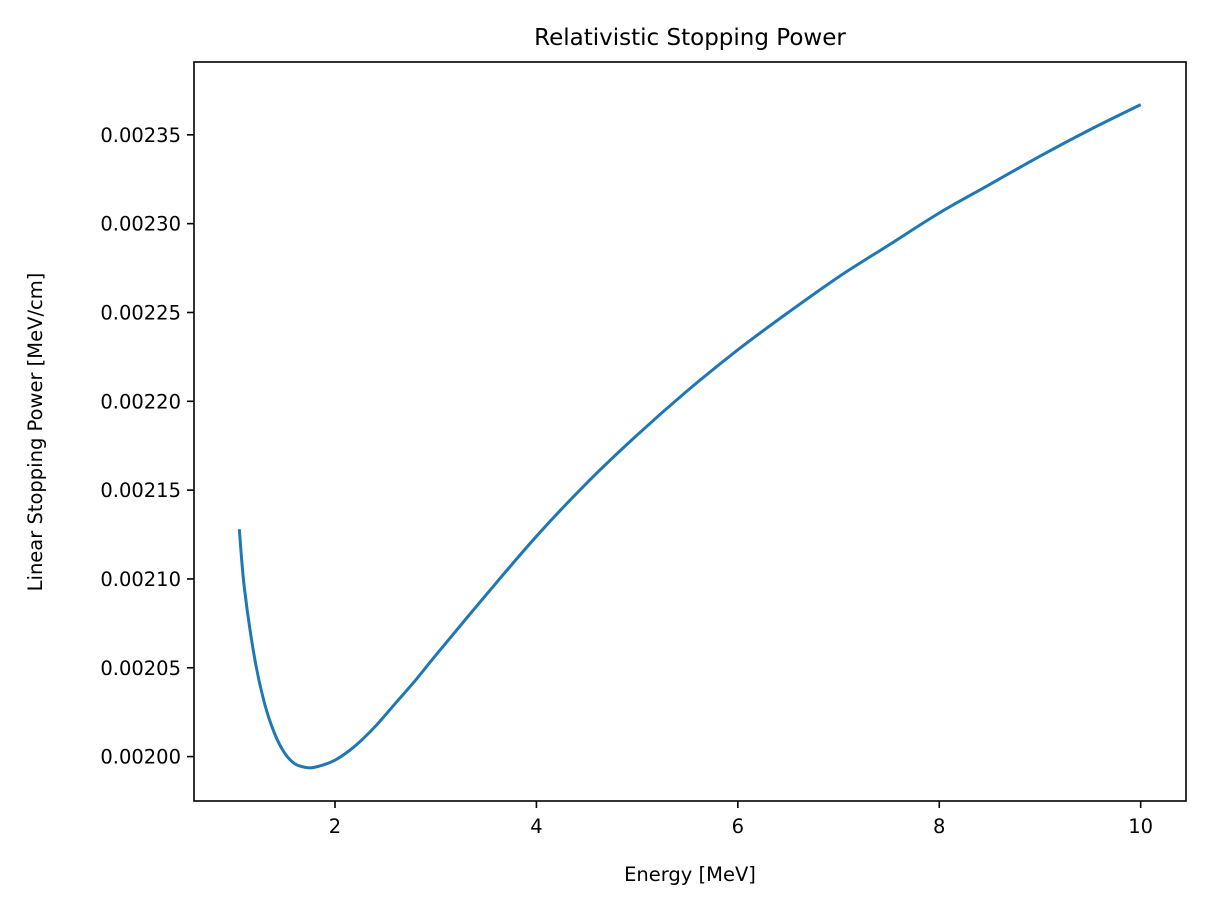  I want to click on y-tick-label: 0.00235, so click(140, 135).